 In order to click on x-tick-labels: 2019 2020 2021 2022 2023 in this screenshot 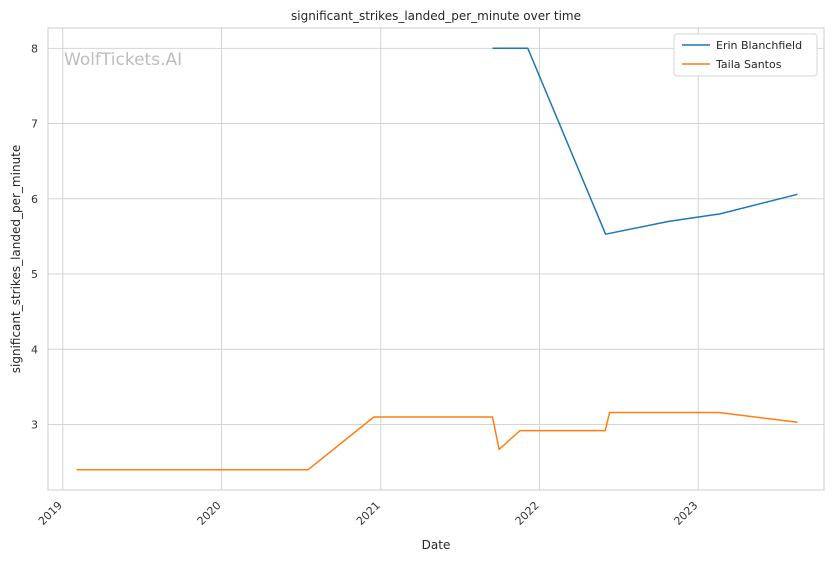, I will do `click(368, 513)`.